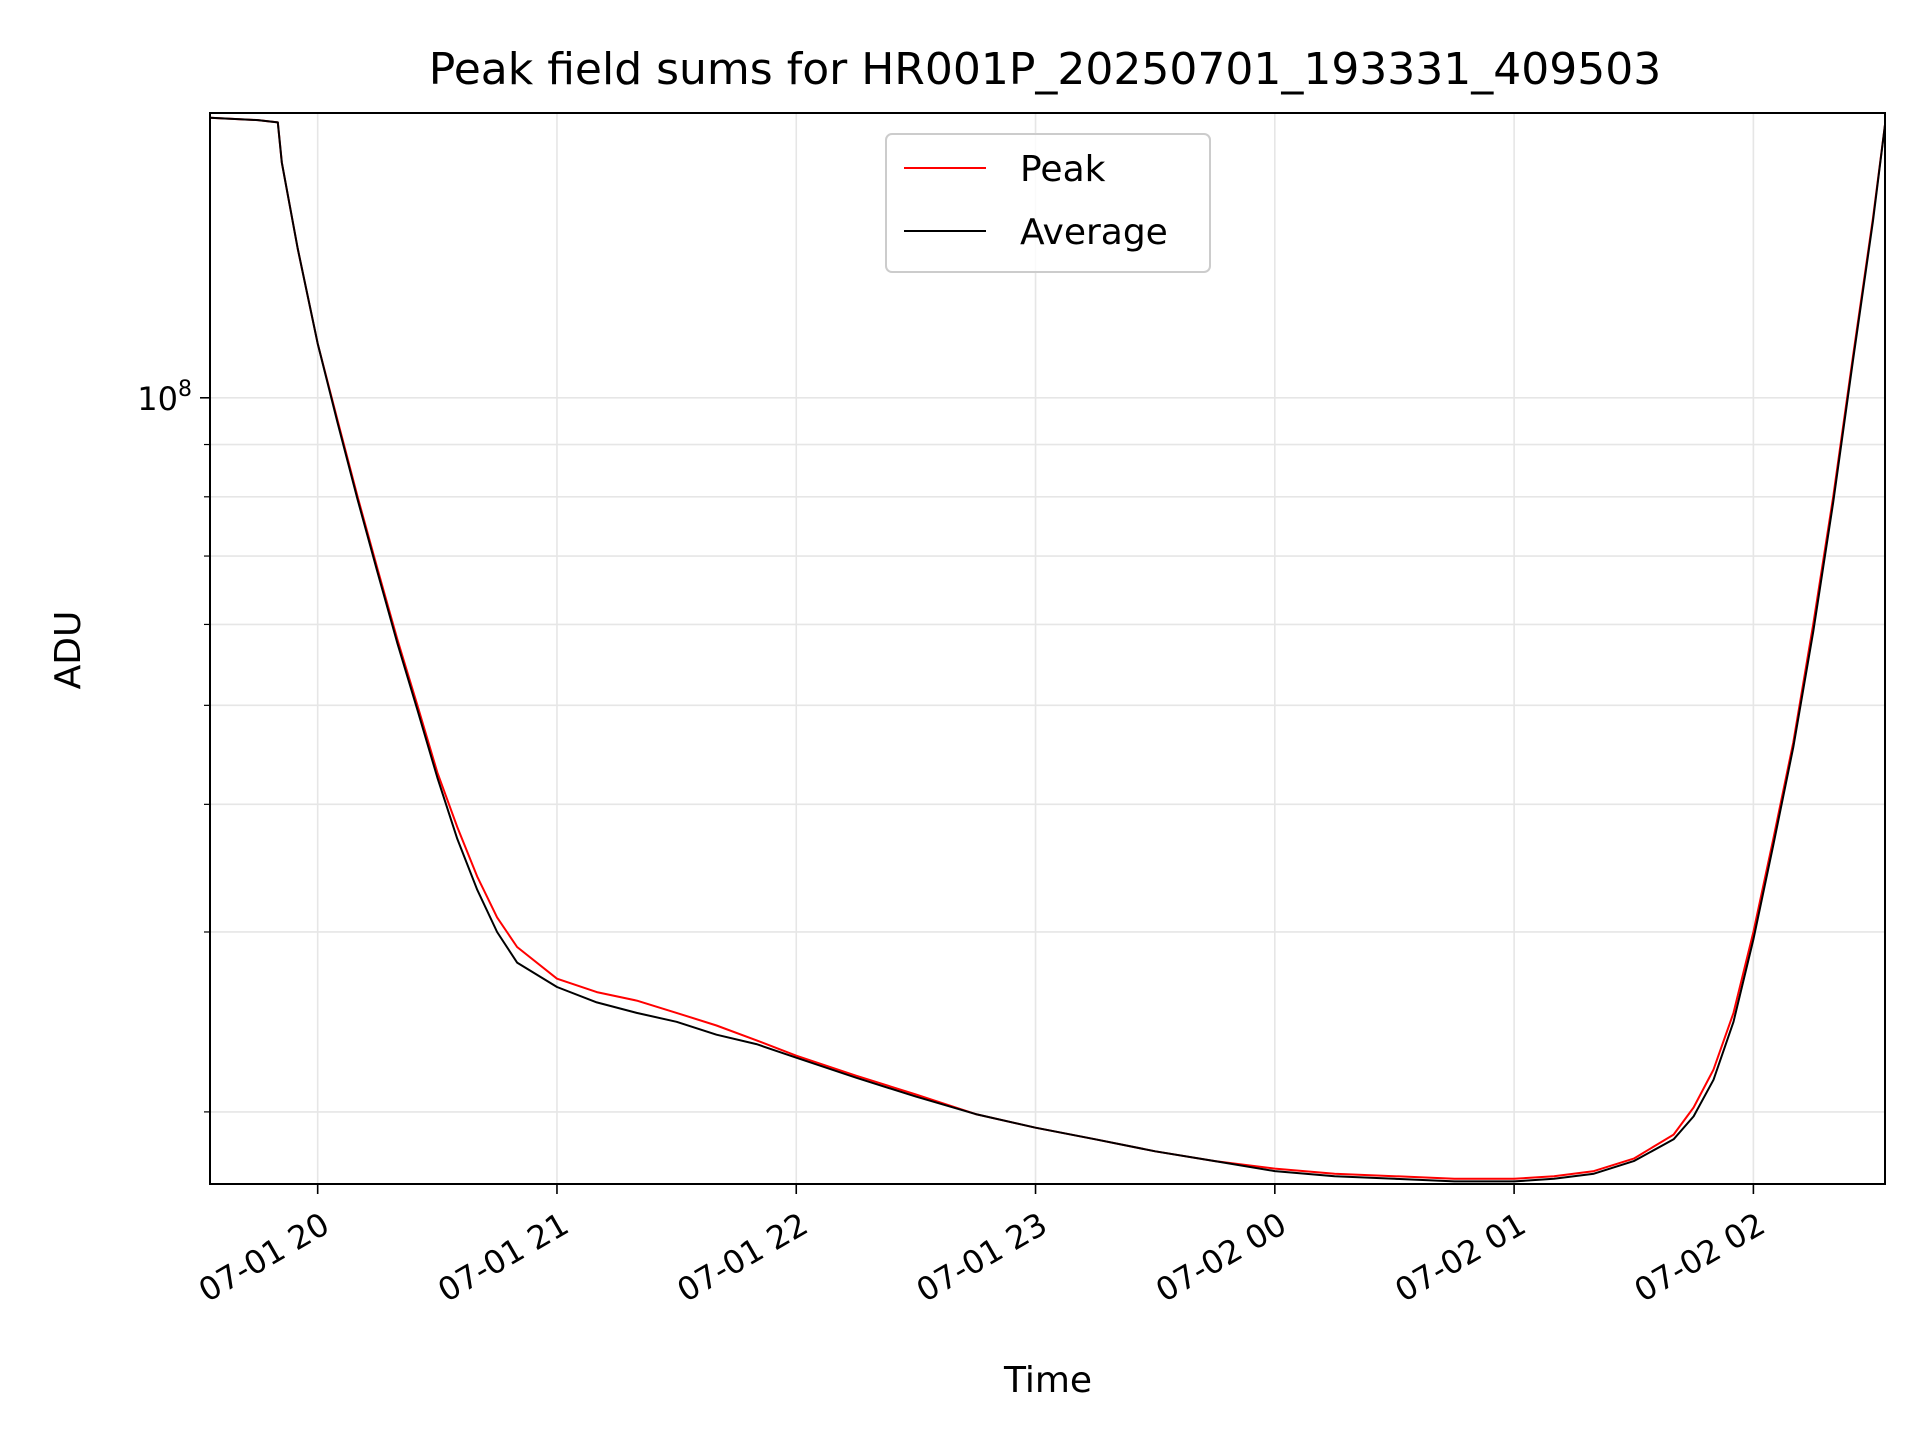  I want to click on y-tick-label: 108, so click(164, 397).